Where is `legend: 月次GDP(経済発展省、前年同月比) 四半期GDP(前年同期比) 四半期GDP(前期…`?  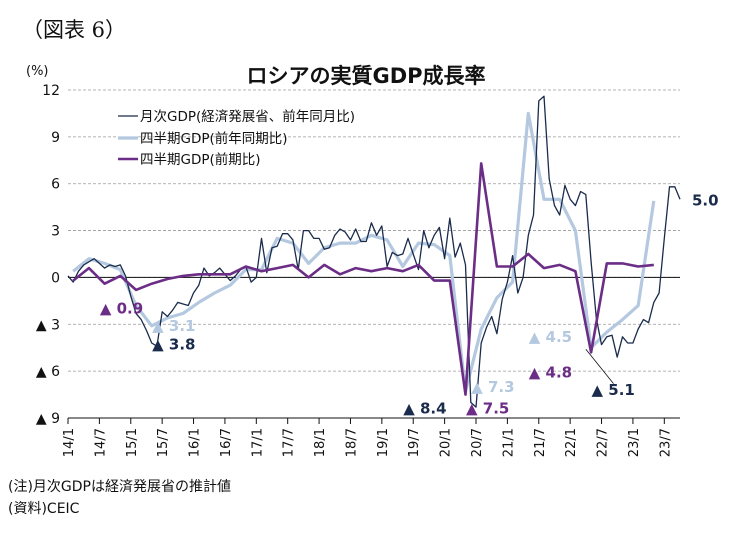
legend: 月次GDP(経済発展省、前年同月比) 四半期GDP(前年同期比) 四半期GDP(前期… is located at coordinates (236, 138).